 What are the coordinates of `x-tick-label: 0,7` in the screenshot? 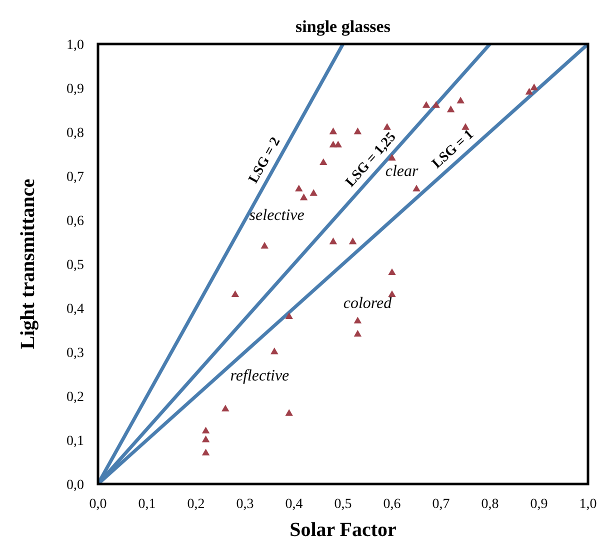 It's located at (441, 504).